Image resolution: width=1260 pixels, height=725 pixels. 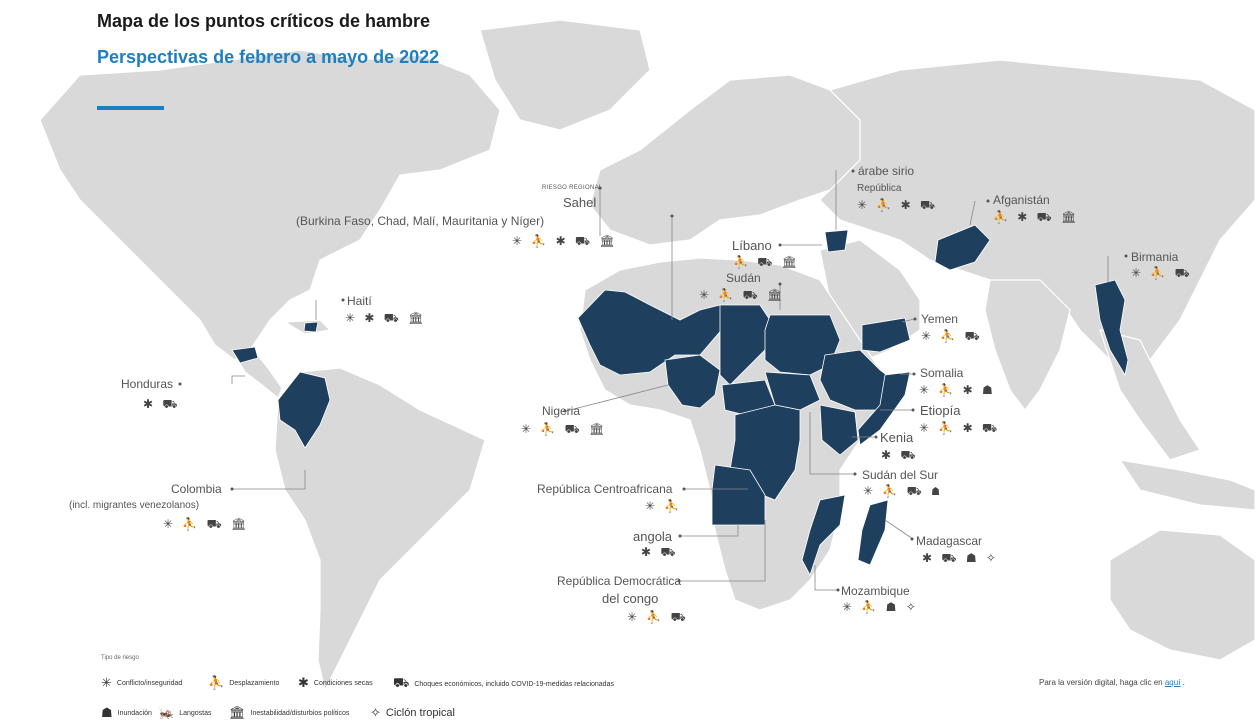 What do you see at coordinates (130, 108) in the screenshot?
I see `title-accent-bar` at bounding box center [130, 108].